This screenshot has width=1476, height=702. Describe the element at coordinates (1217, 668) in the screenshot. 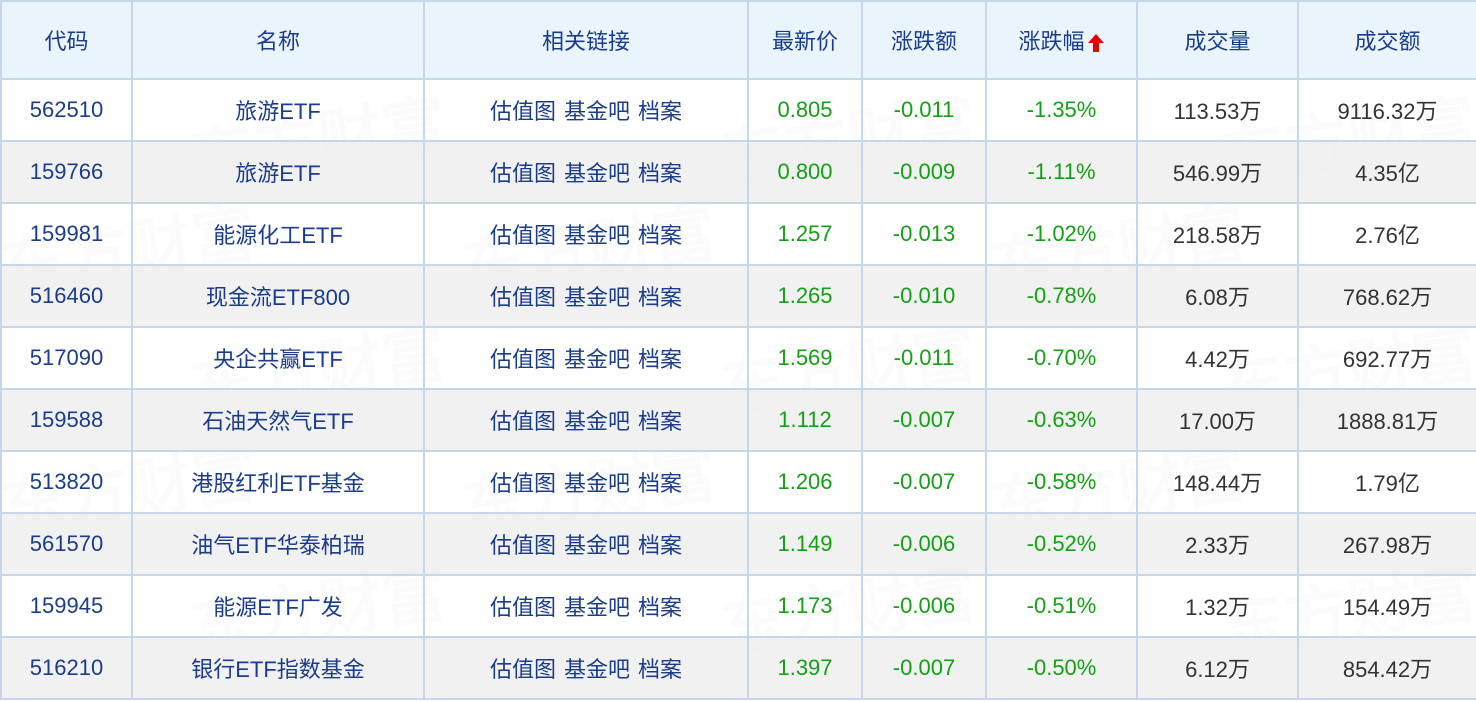

I see `trade-volume: 6.12万` at that location.